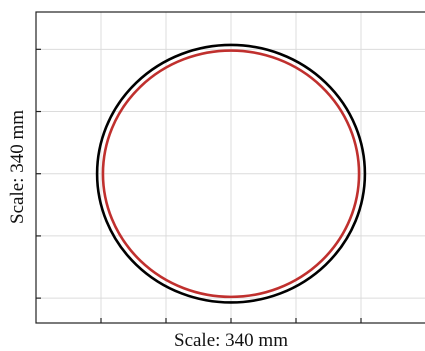 This screenshot has width=425, height=351. Describe the element at coordinates (17, 167) in the screenshot. I see `y-axis-label: Scale: 340 mm` at that location.